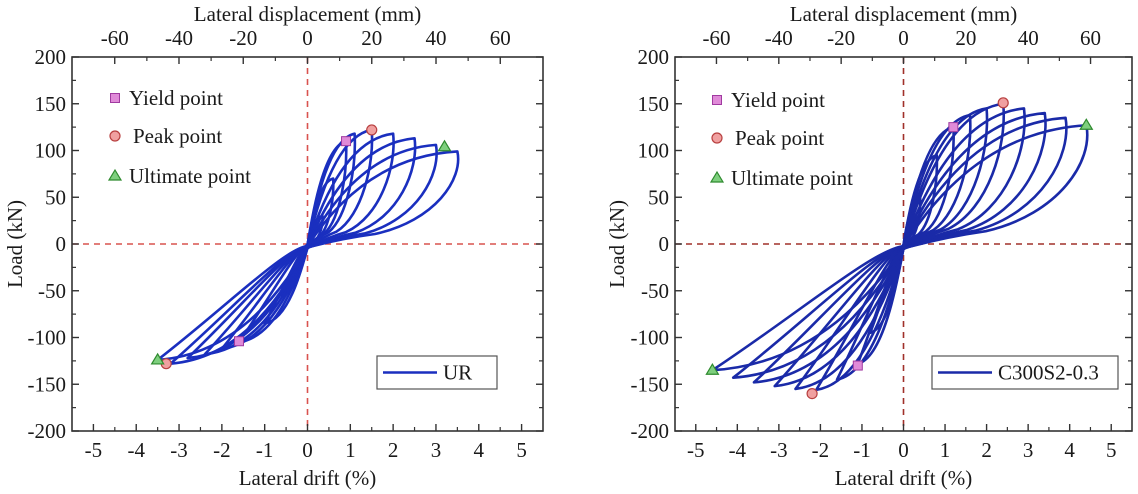 This screenshot has width=1138, height=494. What do you see at coordinates (457, 373) in the screenshot?
I see `series-legend-label: UR` at bounding box center [457, 373].